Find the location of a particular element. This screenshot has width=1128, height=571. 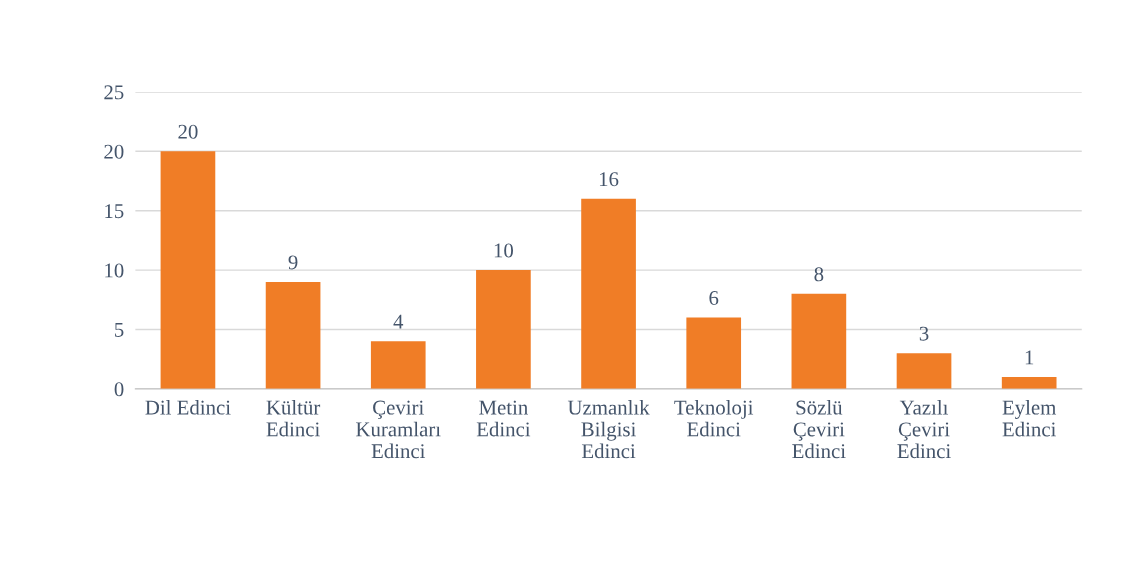

y-tick-label: 25 is located at coordinates (114, 92).